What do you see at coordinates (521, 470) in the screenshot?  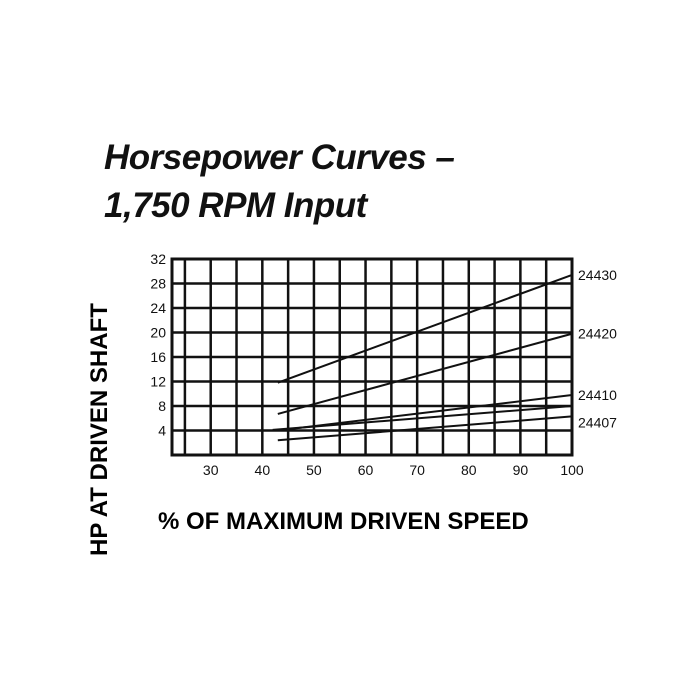 I see `x-tick-label: 90` at bounding box center [521, 470].